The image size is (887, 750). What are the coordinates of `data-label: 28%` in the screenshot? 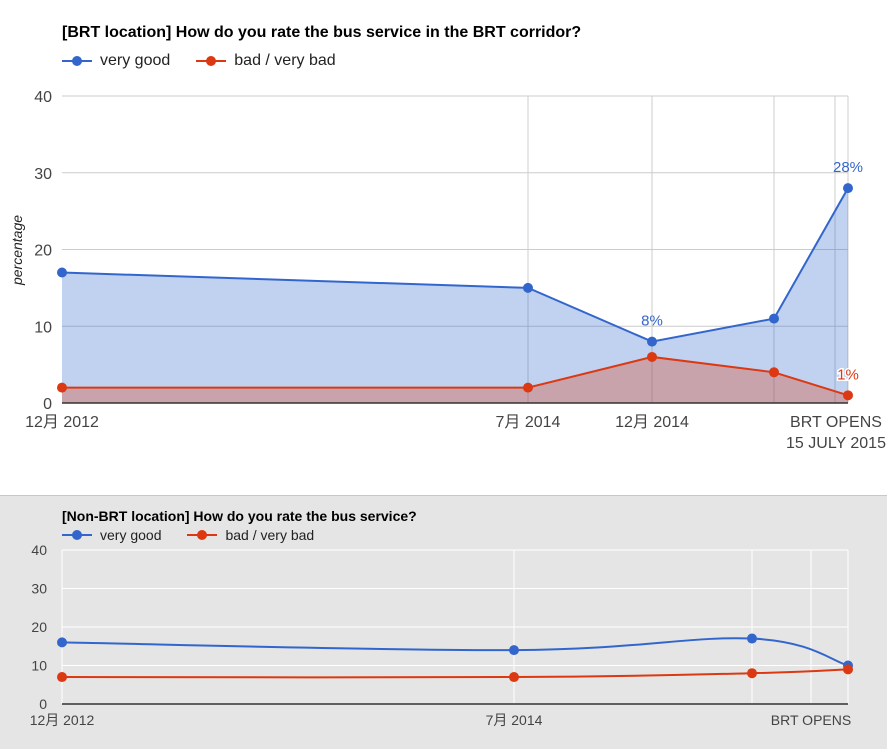 It's located at (848, 167).